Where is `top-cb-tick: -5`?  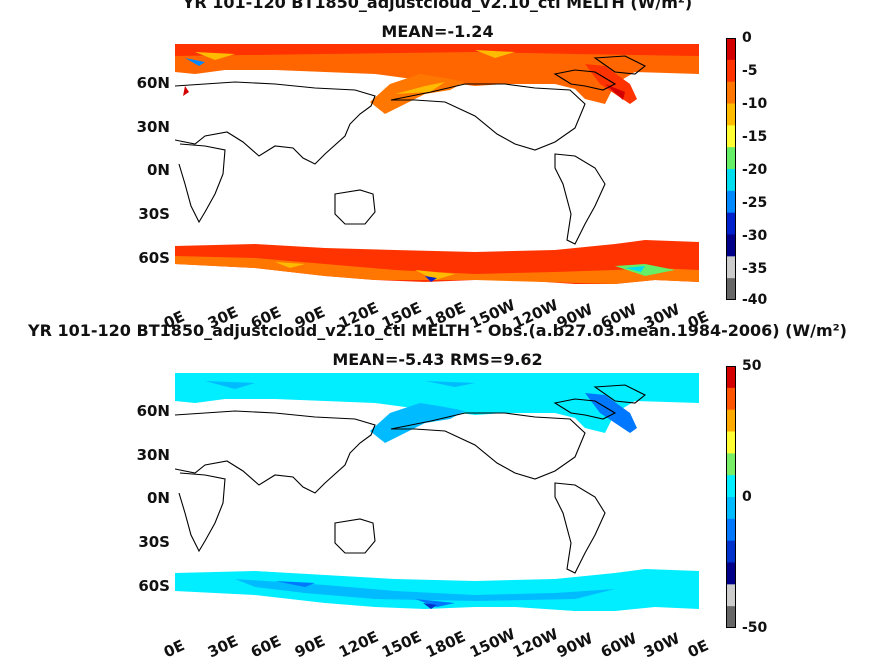
top-cb-tick: -5 is located at coordinates (750, 71).